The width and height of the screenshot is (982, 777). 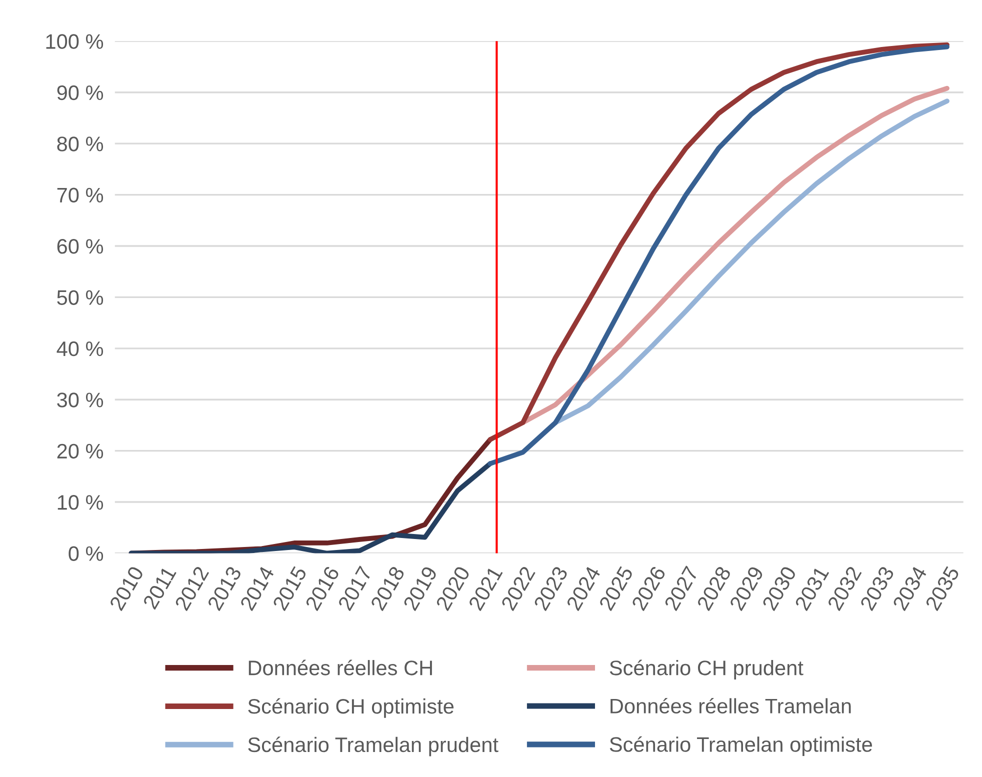 I want to click on legend-label: Scénario Tramelan optimiste, so click(x=741, y=746).